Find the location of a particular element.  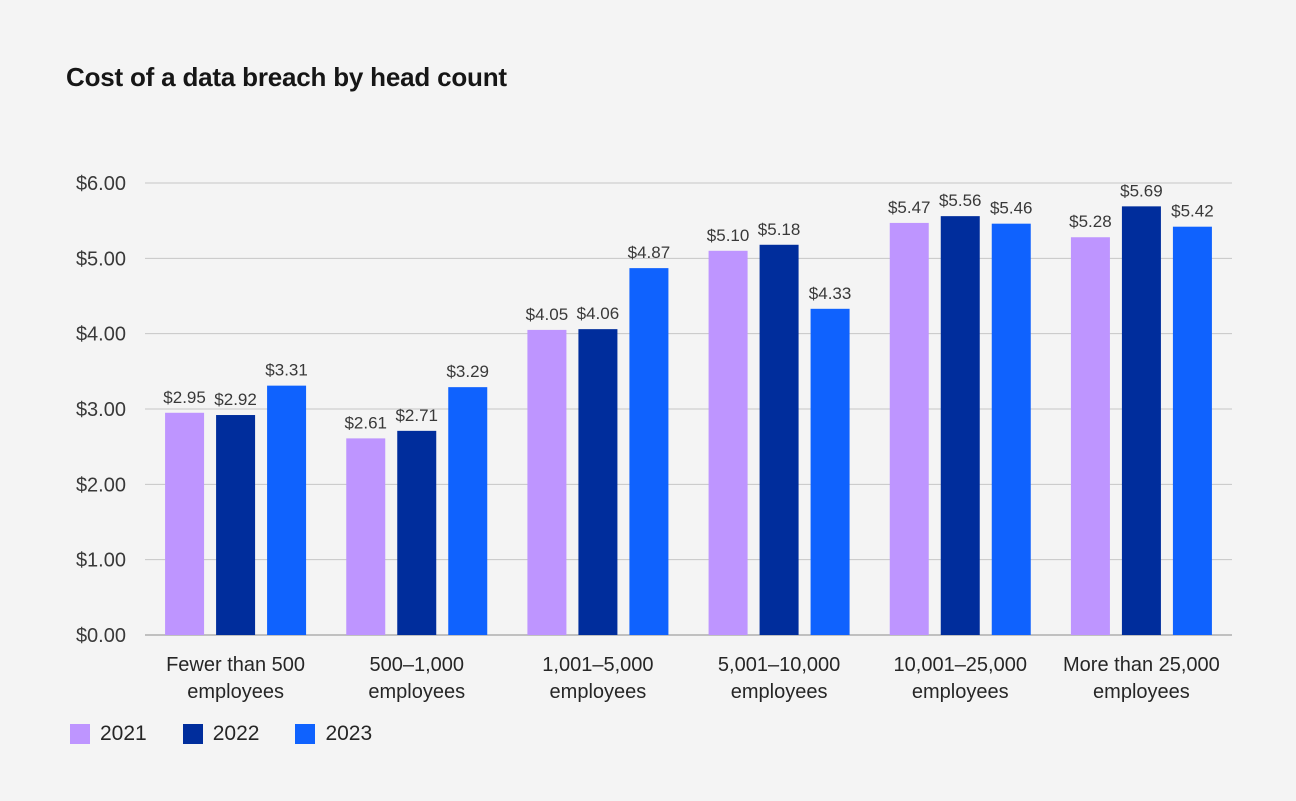

data-label: $5.47 is located at coordinates (909, 207).